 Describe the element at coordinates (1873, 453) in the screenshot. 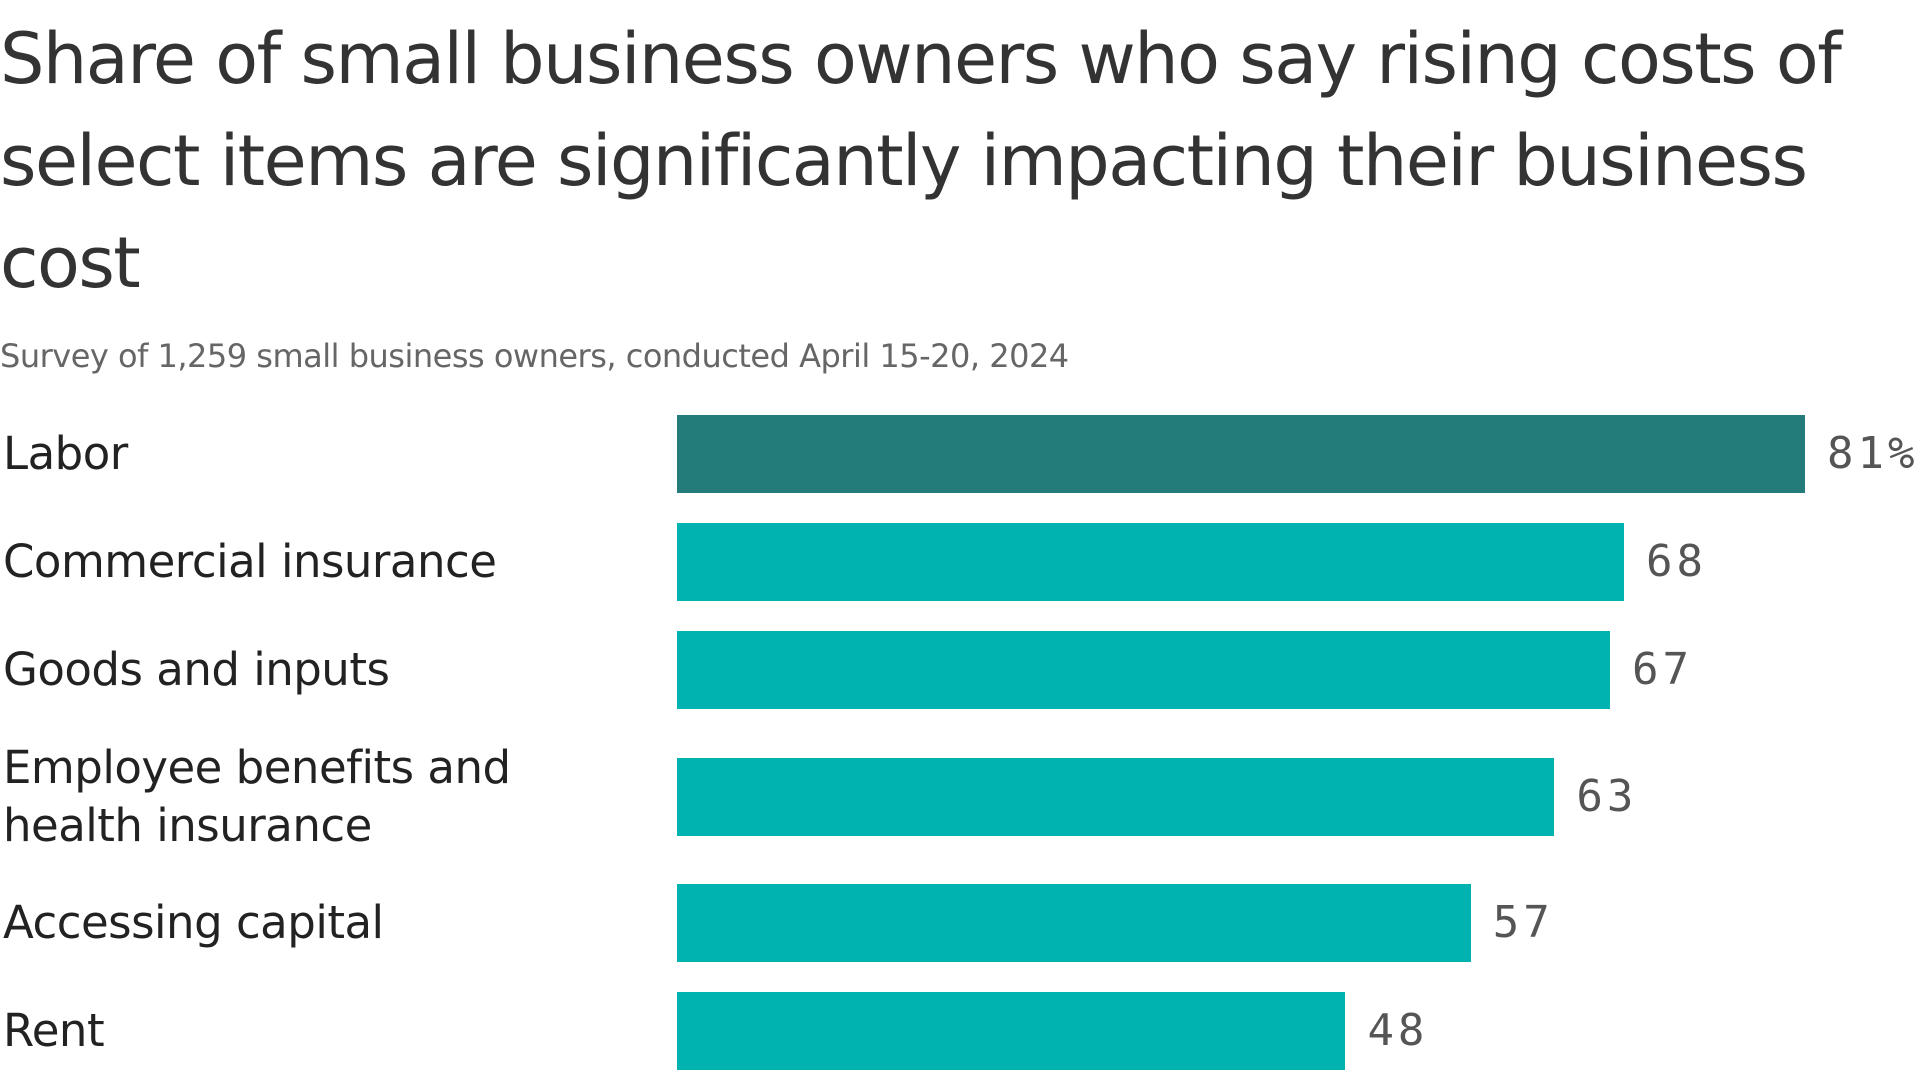

I see `value-label: 81%` at that location.